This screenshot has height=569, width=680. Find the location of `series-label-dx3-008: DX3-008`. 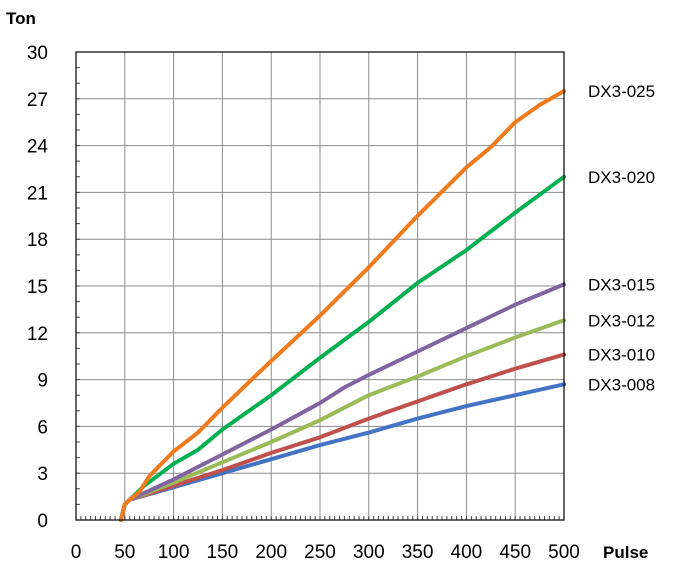

series-label-dx3-008: DX3-008 is located at coordinates (621, 384).